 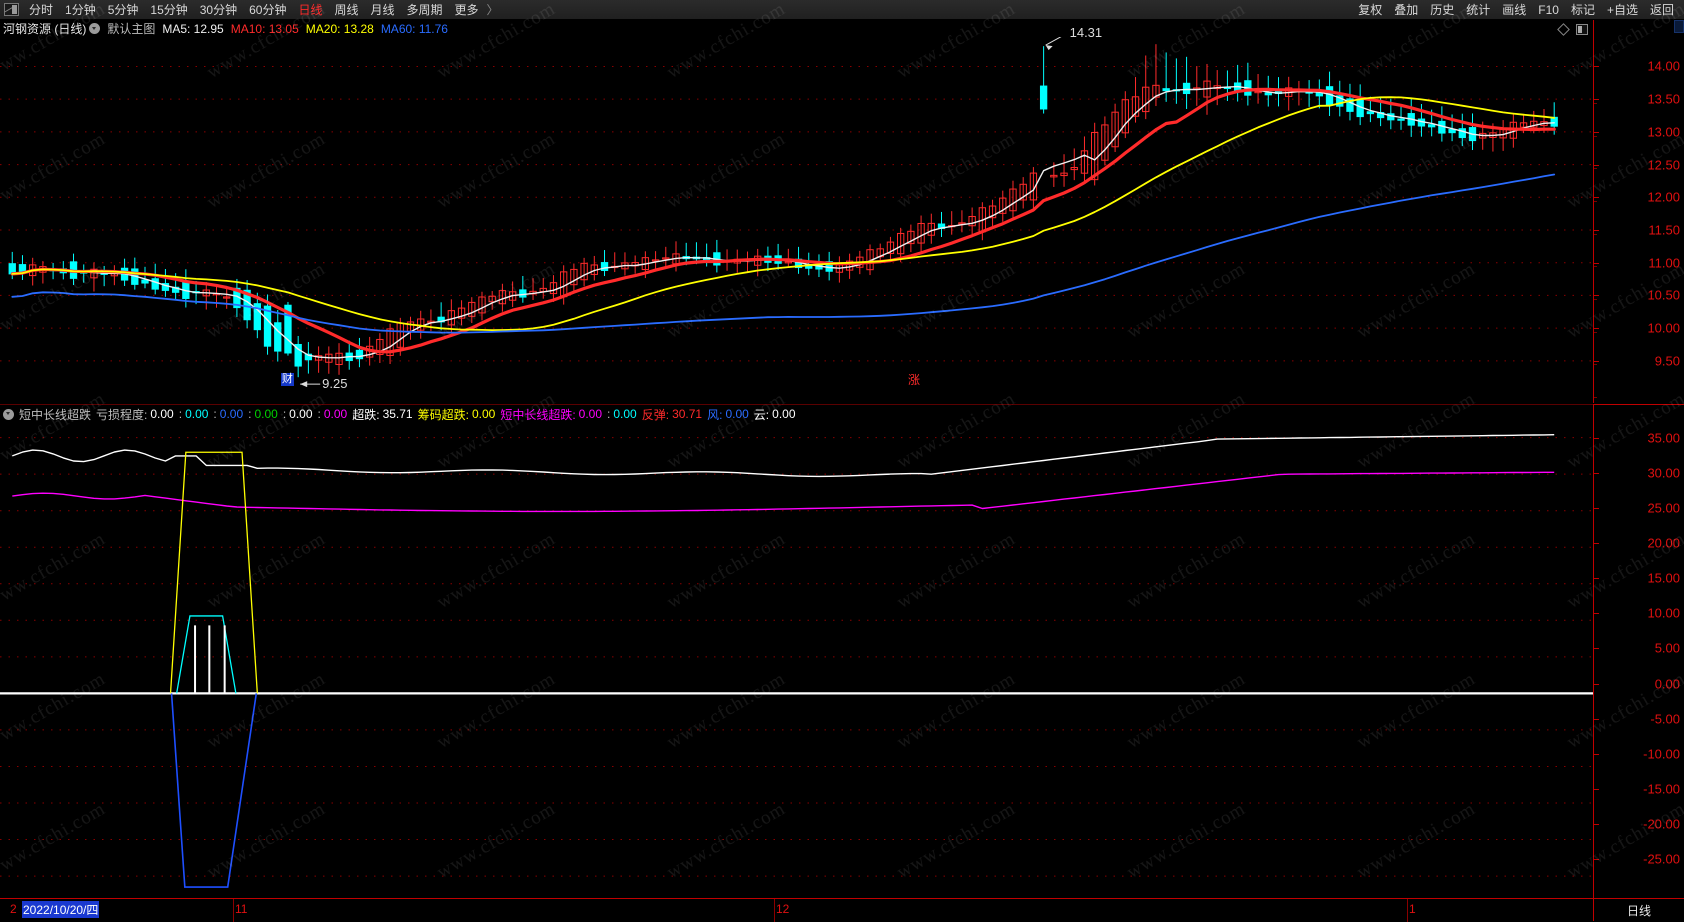 What do you see at coordinates (655, 414) in the screenshot?
I see `indicator-item-label-10: 反弹:` at bounding box center [655, 414].